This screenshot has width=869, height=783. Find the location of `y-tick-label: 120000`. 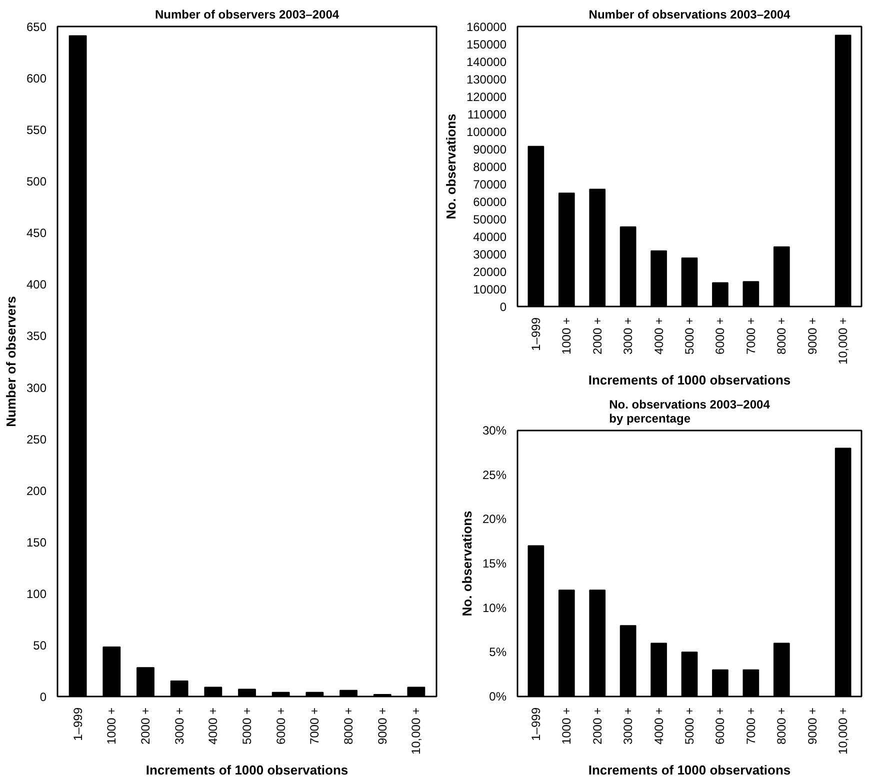

y-tick-label: 120000 is located at coordinates (486, 97).